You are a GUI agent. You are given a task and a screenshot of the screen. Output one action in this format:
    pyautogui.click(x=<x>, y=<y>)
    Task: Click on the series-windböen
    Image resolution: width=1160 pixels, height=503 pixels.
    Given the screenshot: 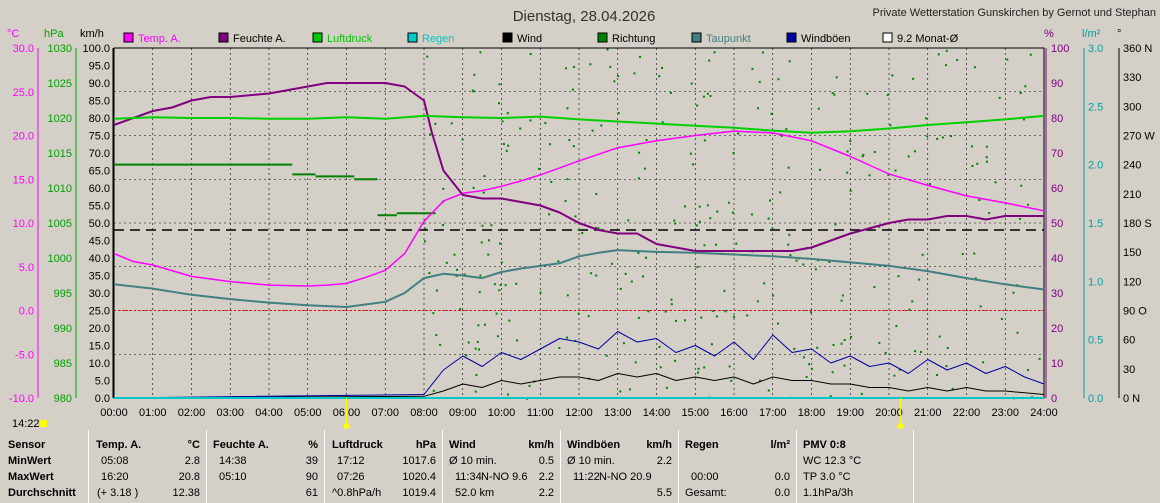 What is the action you would take?
    pyautogui.click(x=579, y=365)
    